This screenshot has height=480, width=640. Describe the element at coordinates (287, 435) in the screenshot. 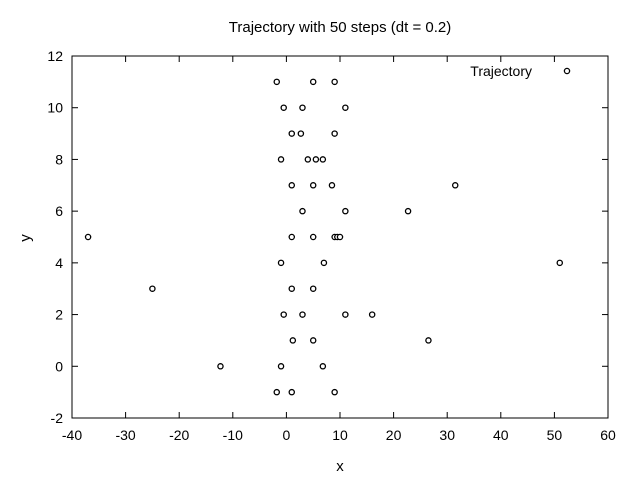

I see `x-tick-label: 0` at that location.